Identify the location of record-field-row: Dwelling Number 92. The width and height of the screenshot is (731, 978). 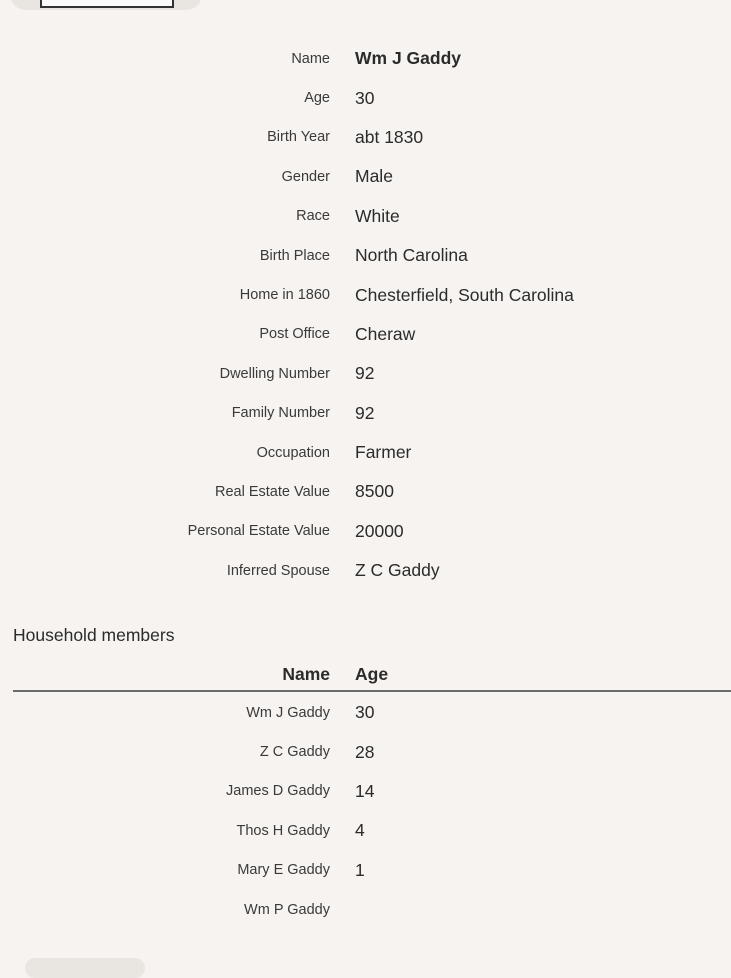
(365, 373).